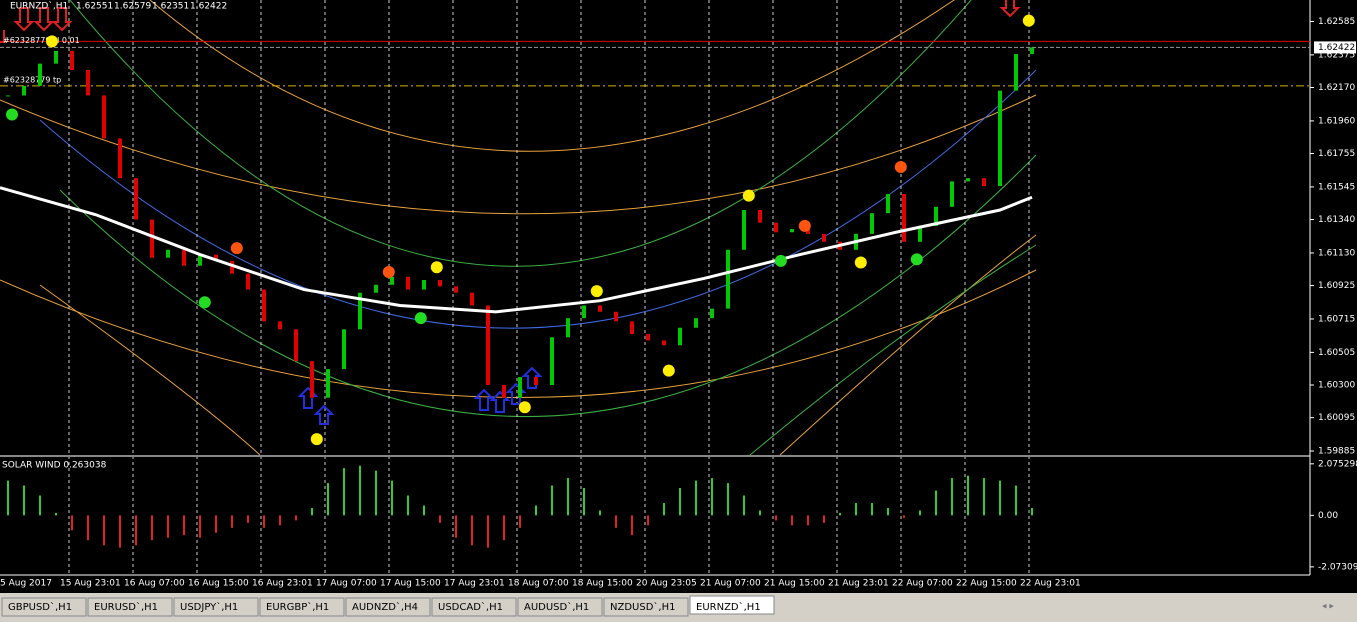  I want to click on scroll-arrows: ◂ ▸, so click(1328, 607).